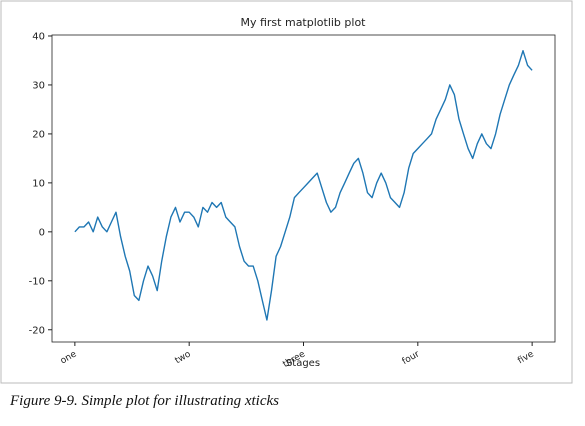 The width and height of the screenshot is (585, 426). What do you see at coordinates (303, 363) in the screenshot?
I see `x-axis-label: Stages` at bounding box center [303, 363].